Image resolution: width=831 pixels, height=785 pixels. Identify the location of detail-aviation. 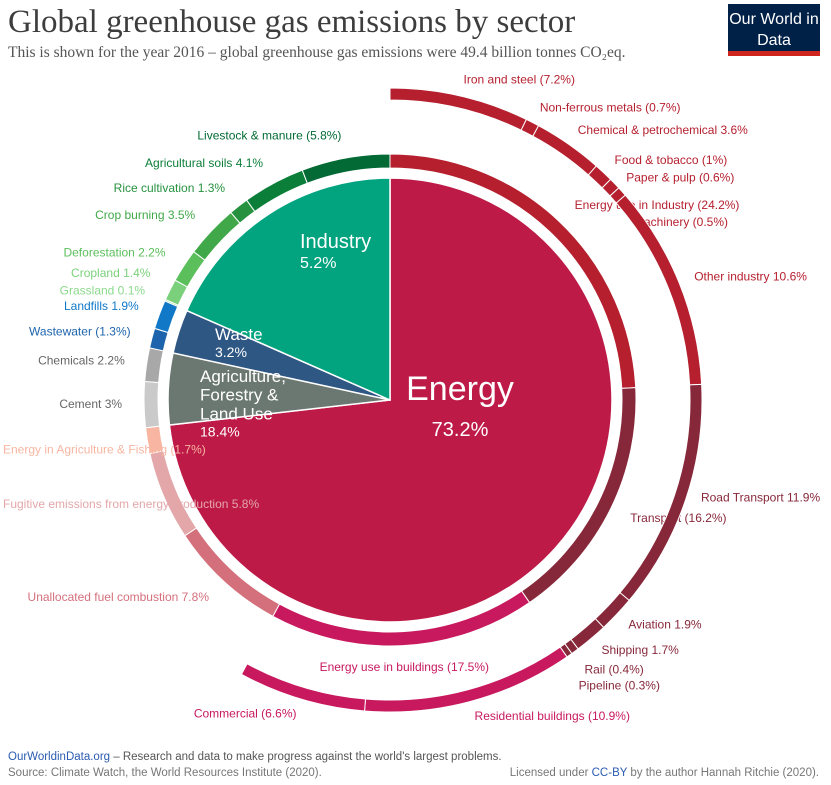
(612, 610).